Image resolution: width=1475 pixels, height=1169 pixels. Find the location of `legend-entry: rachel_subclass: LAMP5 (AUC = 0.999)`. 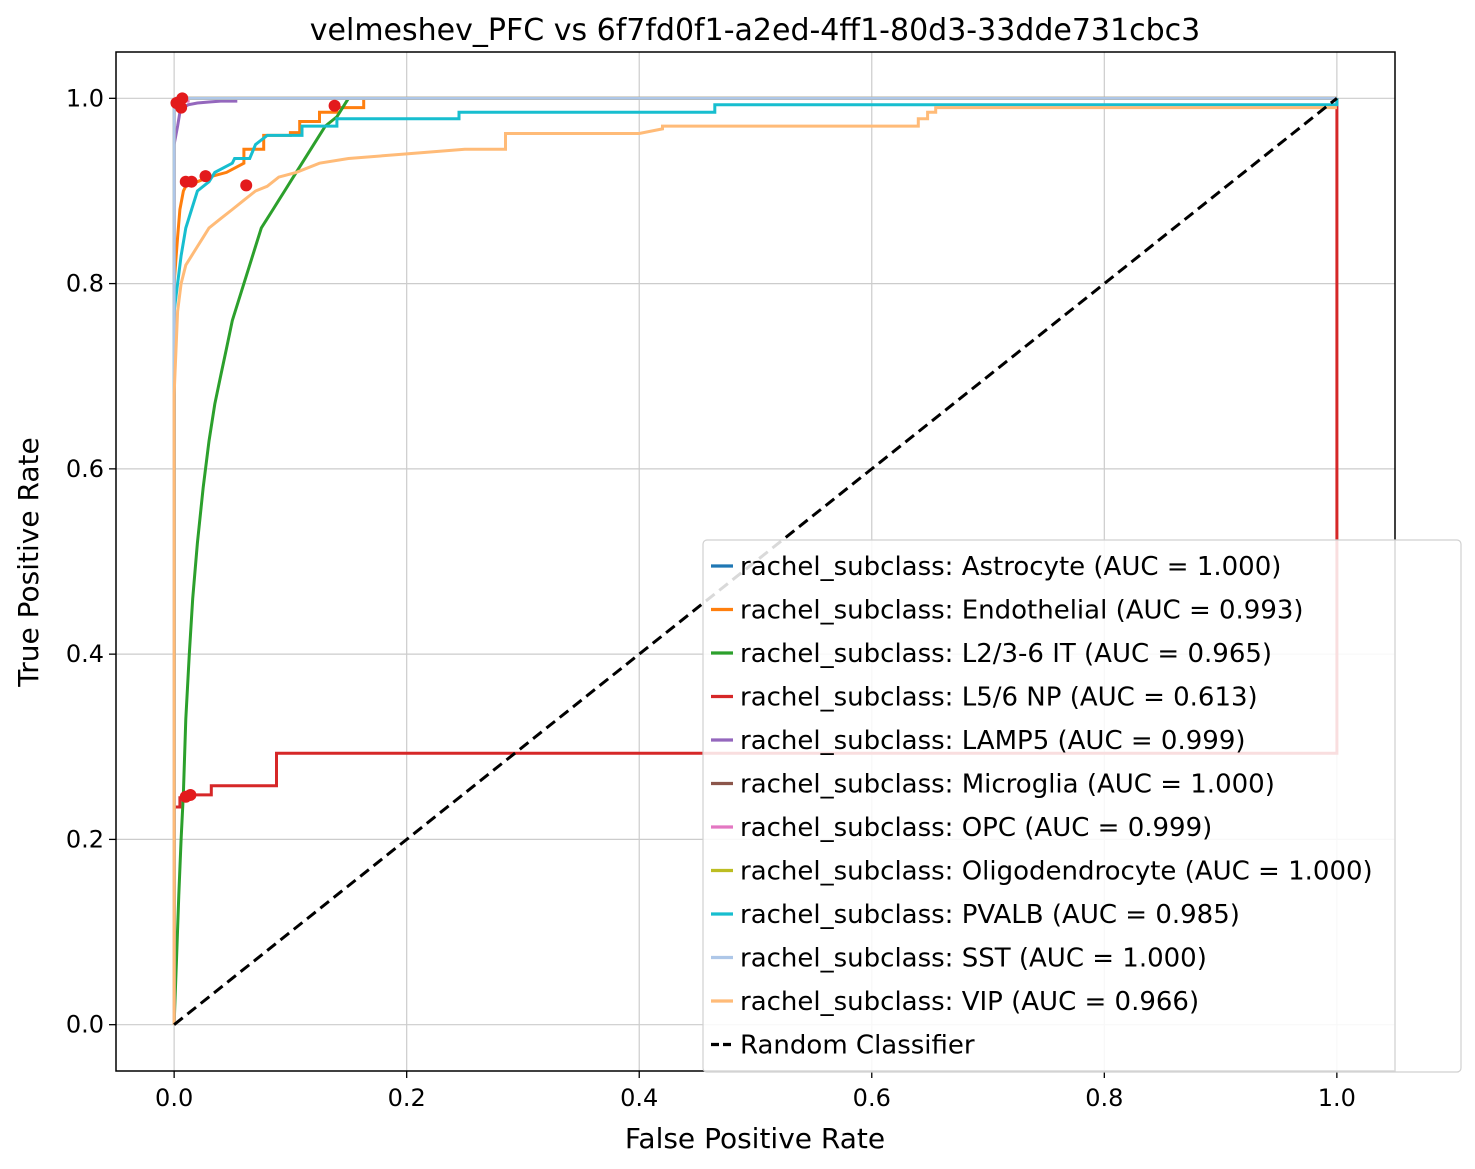

legend-entry: rachel_subclass: LAMP5 (AUC = 0.999) is located at coordinates (993, 741).